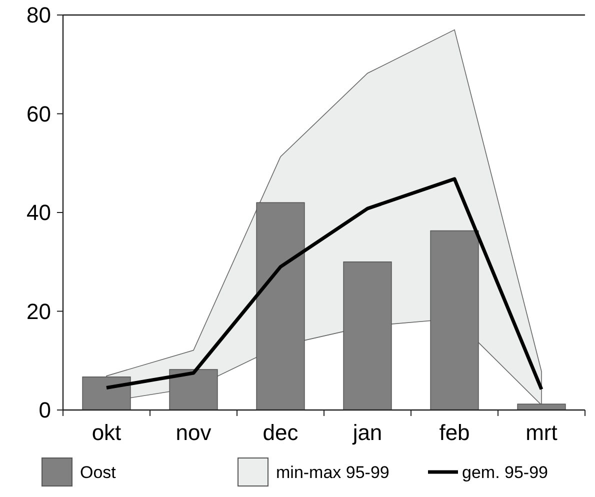  What do you see at coordinates (194, 432) in the screenshot?
I see `x-tick-label: nov` at bounding box center [194, 432].